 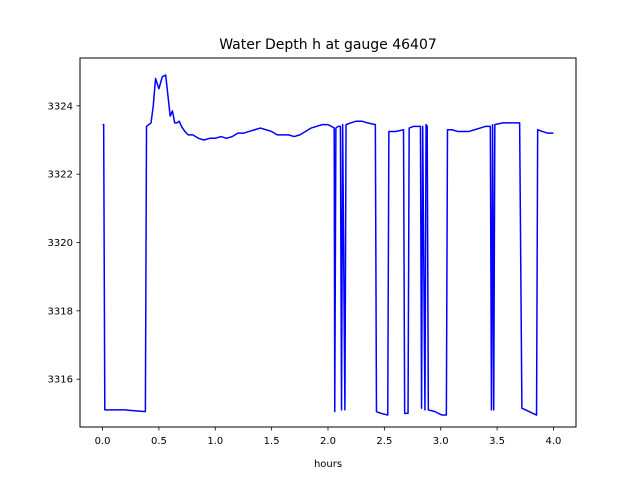 I want to click on x-tick-label: 1.5, so click(x=272, y=441).